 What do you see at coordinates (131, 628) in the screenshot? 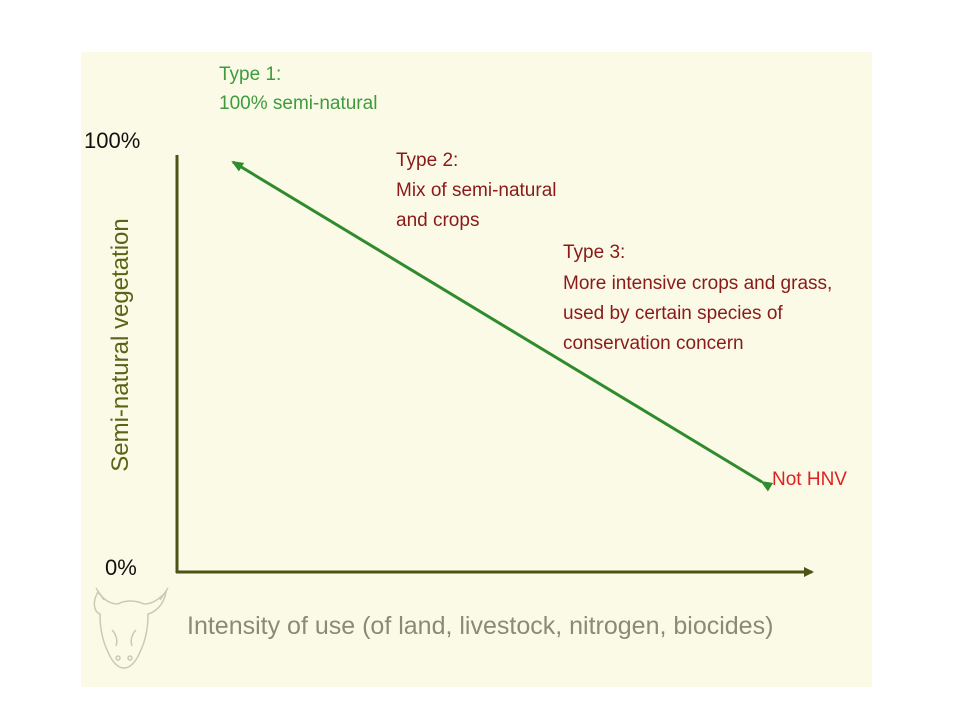
I see `cow-head-logo` at bounding box center [131, 628].